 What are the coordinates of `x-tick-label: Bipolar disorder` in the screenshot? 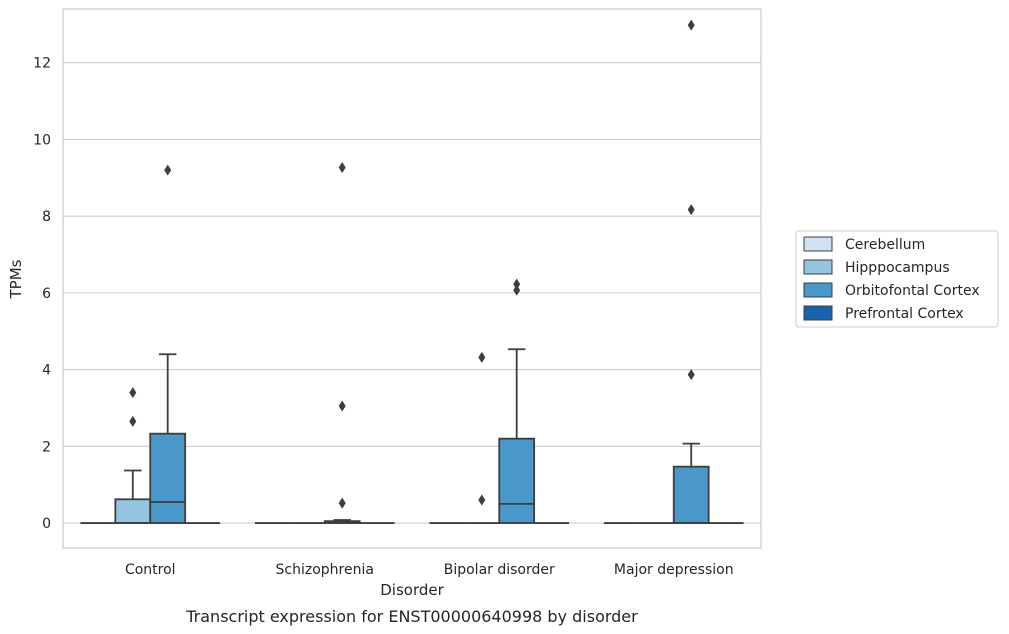 It's located at (499, 570).